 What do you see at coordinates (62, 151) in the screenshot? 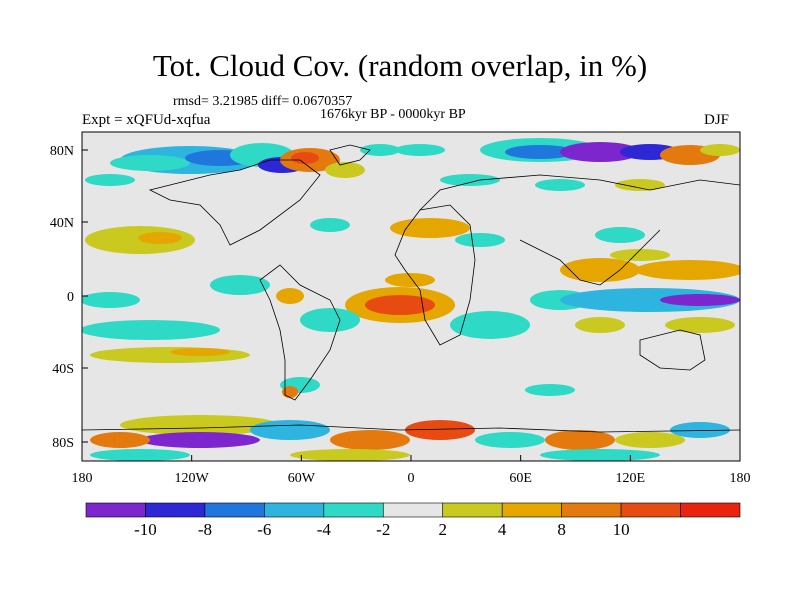
I see `lat-tick-label: 80N` at bounding box center [62, 151].